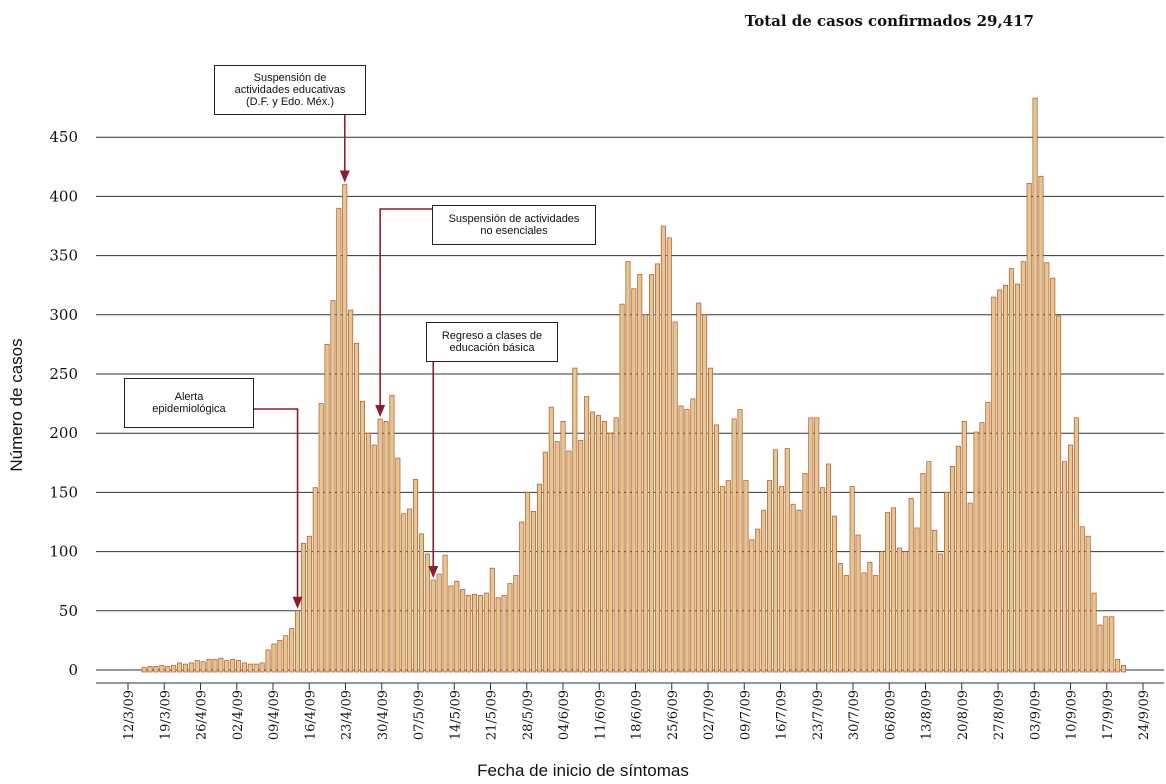 This screenshot has height=784, width=1166. What do you see at coordinates (73, 670) in the screenshot?
I see `y-tick-label: 0` at bounding box center [73, 670].